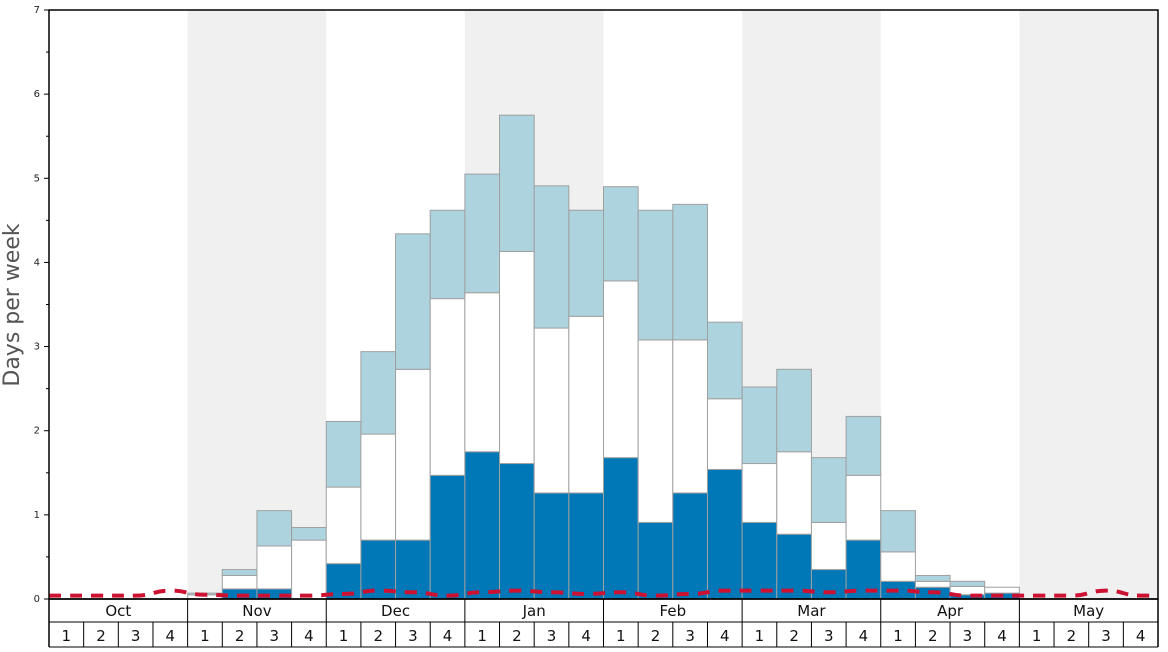  Describe the element at coordinates (37, 515) in the screenshot. I see `y-tick-label: 1` at that location.